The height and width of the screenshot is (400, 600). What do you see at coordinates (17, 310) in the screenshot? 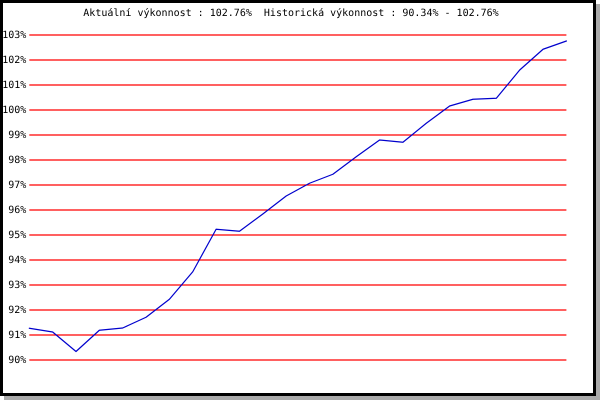
I see `y-tick-label: 92%` at bounding box center [17, 310].